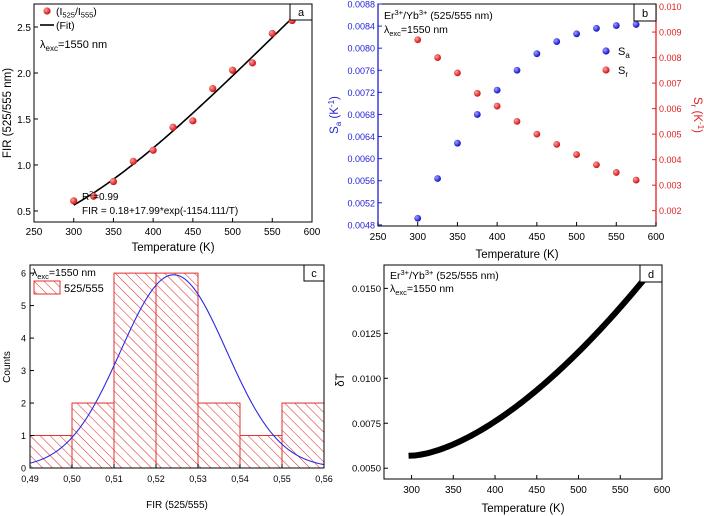 This screenshot has width=704, height=516. What do you see at coordinates (361, 159) in the screenshot?
I see `panel-b-left-tick-label: 0.0060` at bounding box center [361, 159].